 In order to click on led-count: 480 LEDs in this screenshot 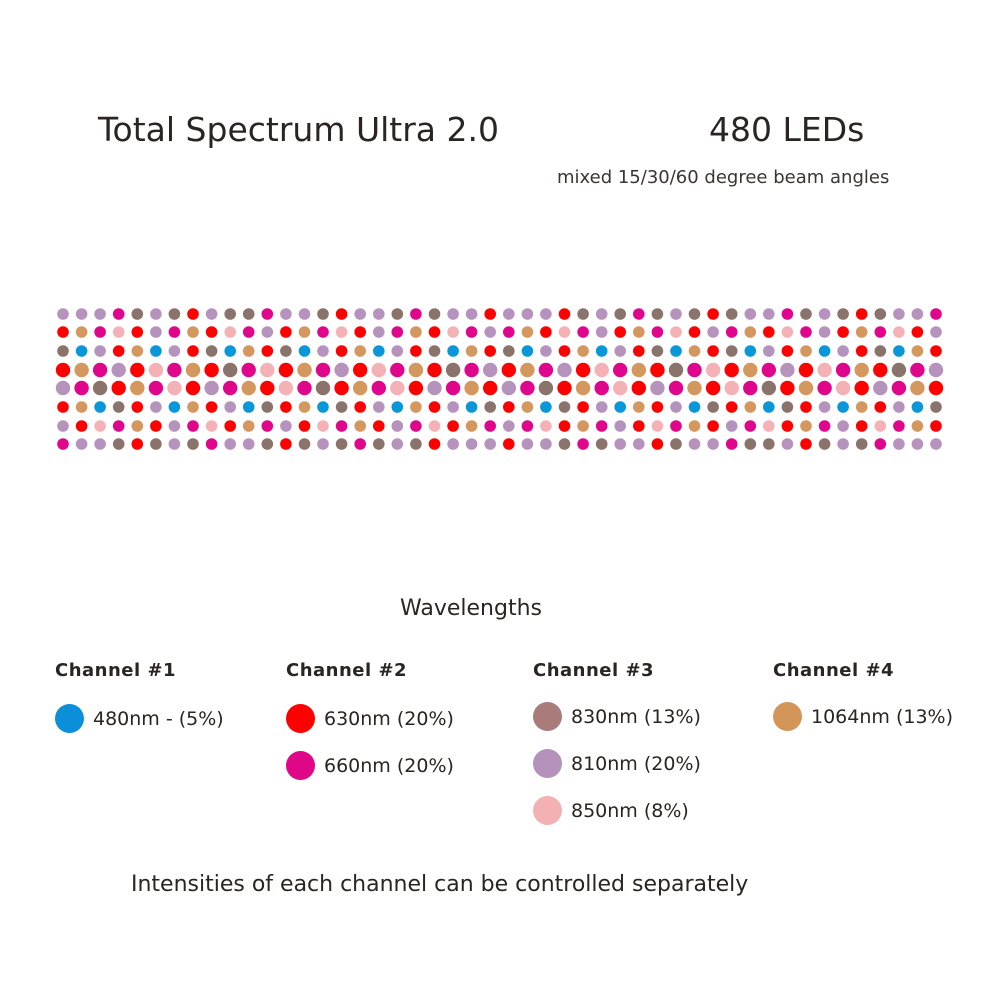, I will do `click(787, 129)`.